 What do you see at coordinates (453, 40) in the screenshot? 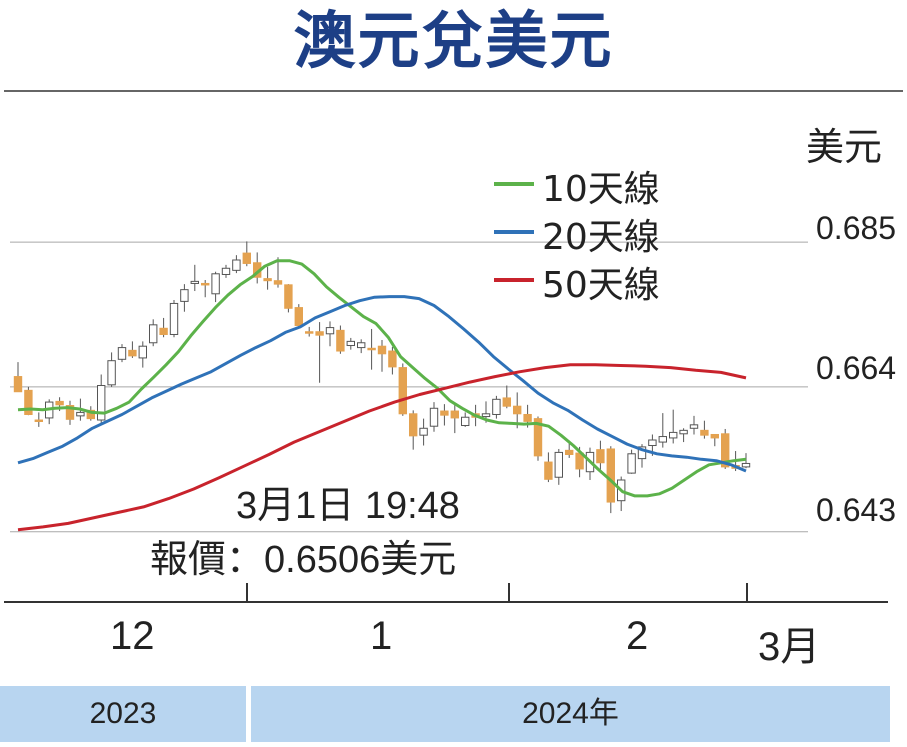
I see `chart-title: 澳元兌美元` at bounding box center [453, 40].